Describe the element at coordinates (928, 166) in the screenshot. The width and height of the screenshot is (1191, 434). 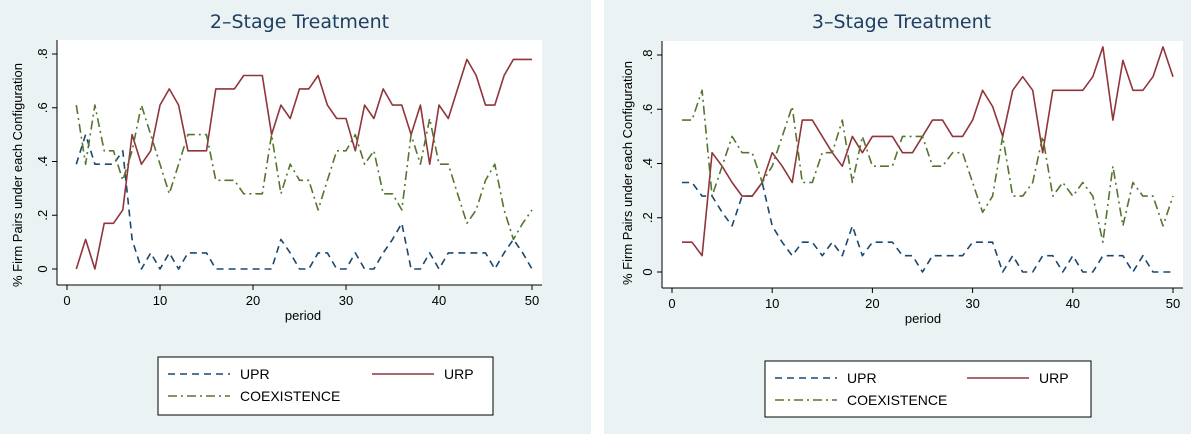
I see `series-line-coexistence` at that location.